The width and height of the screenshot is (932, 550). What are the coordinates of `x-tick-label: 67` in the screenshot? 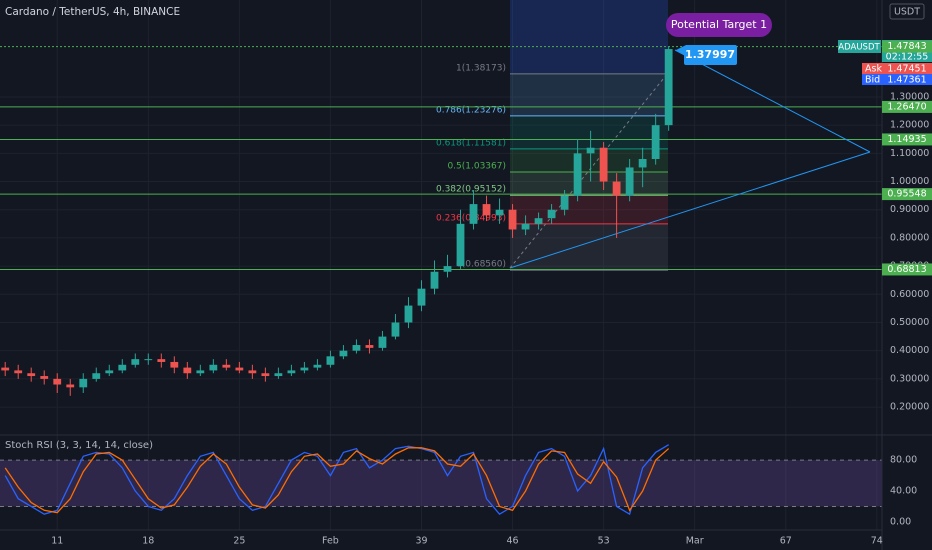 It's located at (786, 541).